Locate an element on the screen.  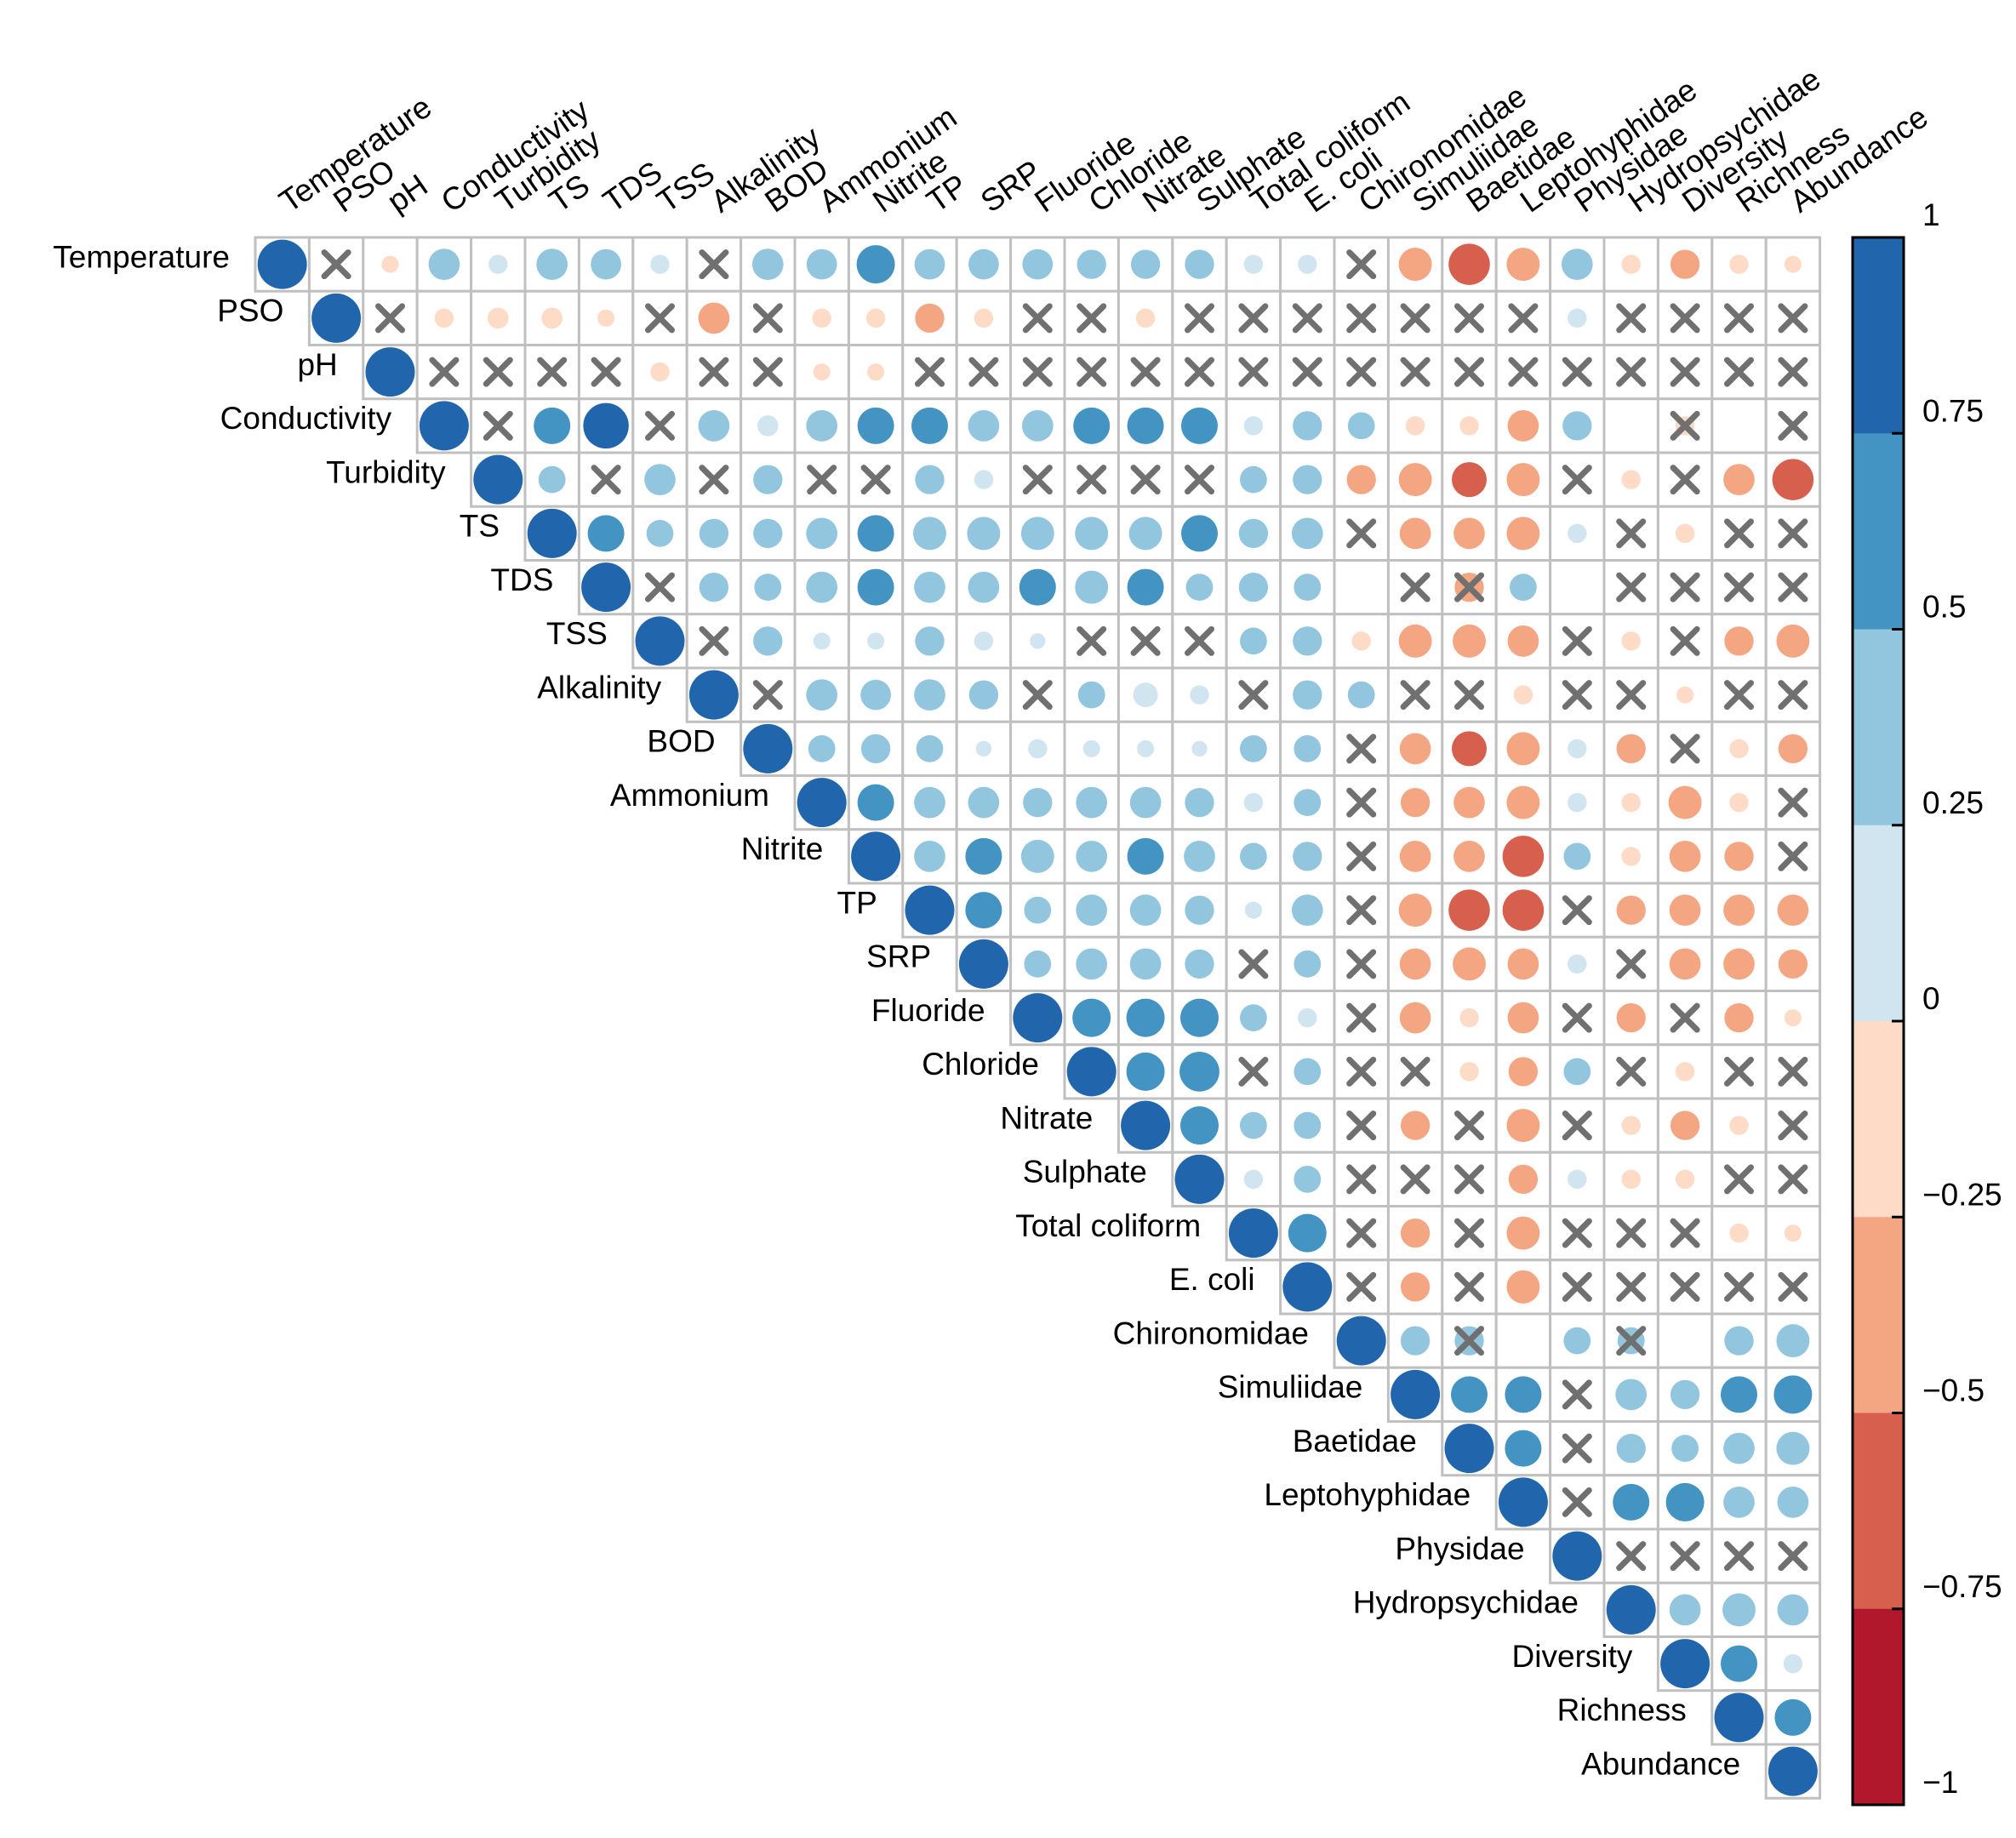
matrix-cell-bod-hydropsychidae is located at coordinates (1630, 748).